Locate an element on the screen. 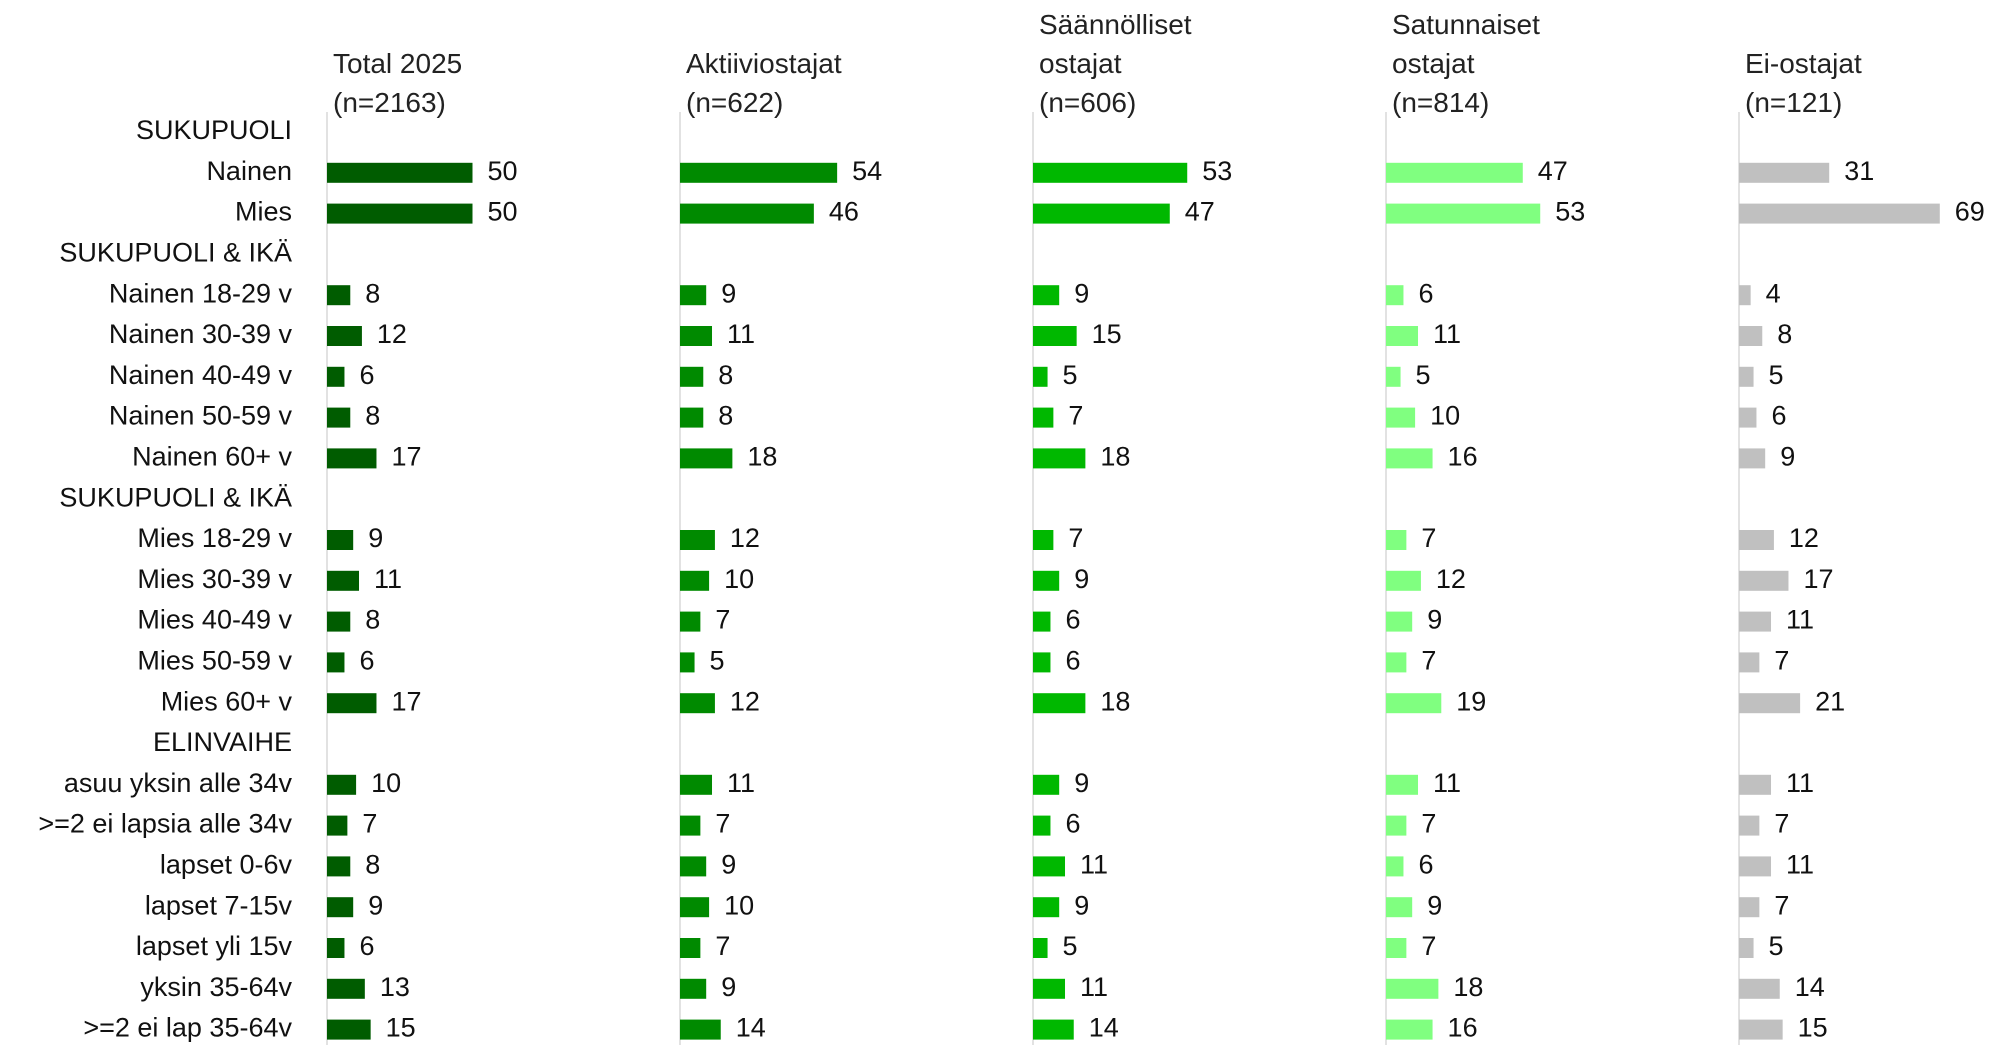  row-label: Mies 50-59 v is located at coordinates (214, 661).